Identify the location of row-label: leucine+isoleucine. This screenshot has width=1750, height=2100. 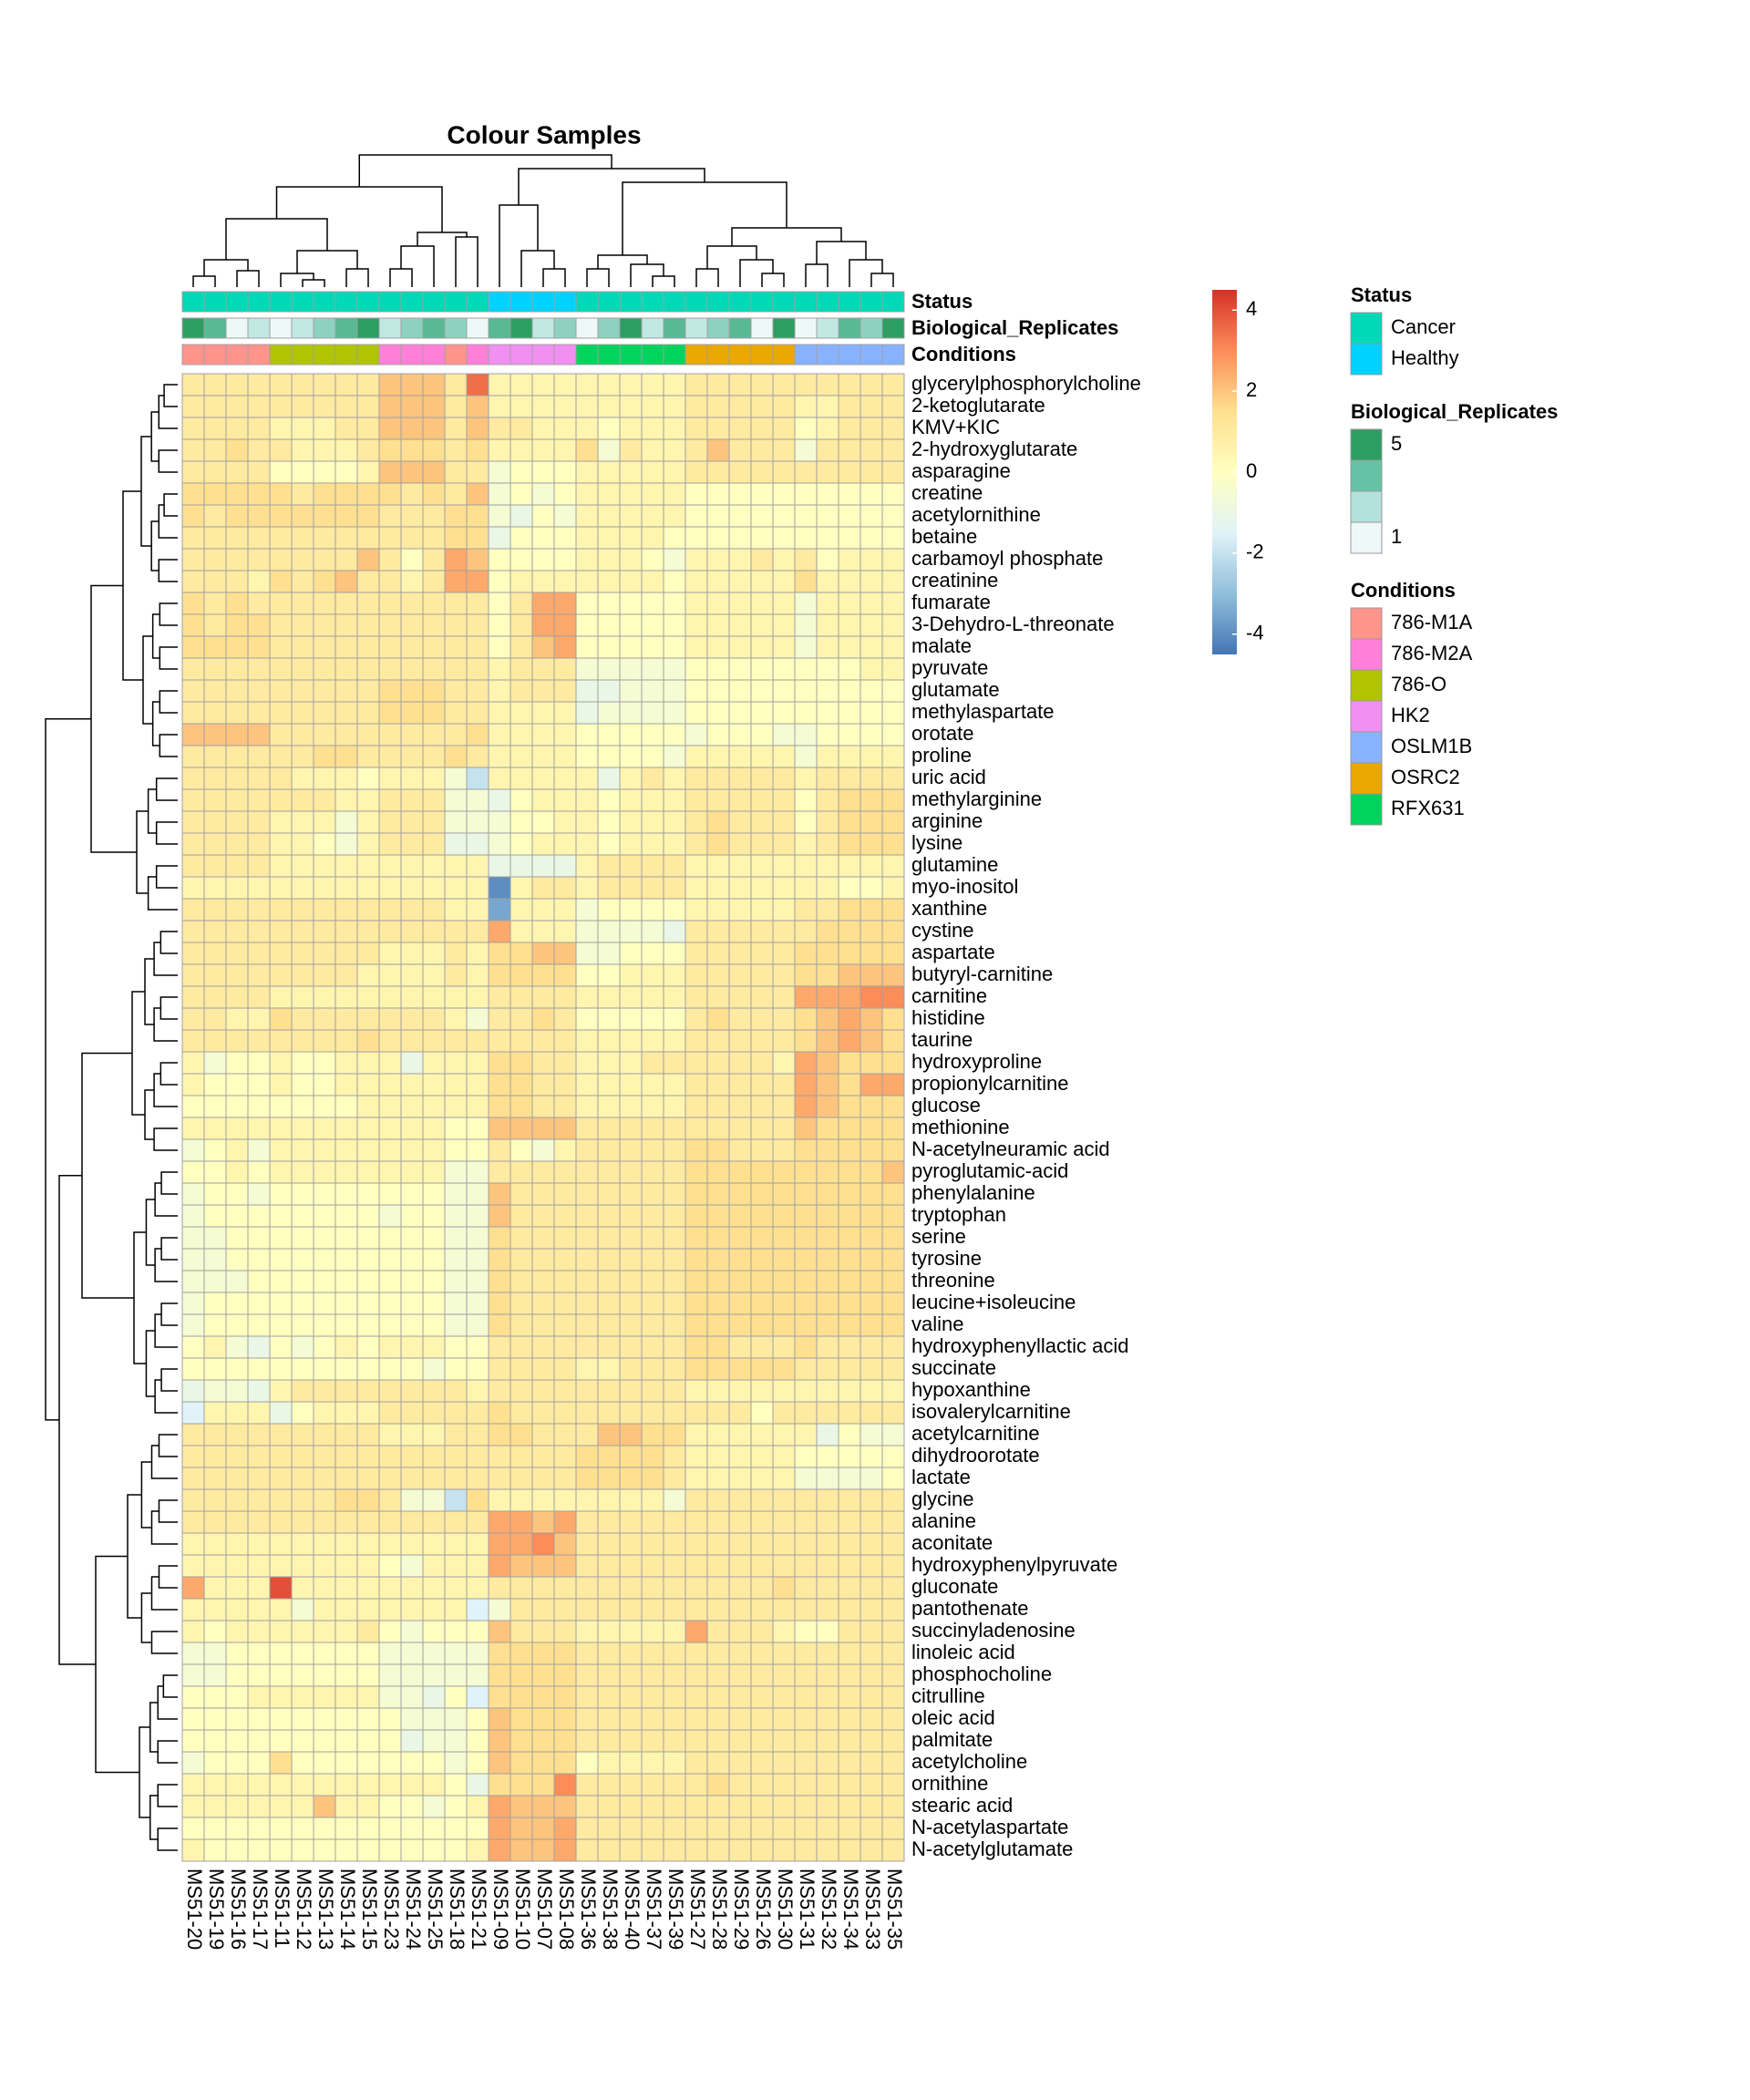
(994, 1302).